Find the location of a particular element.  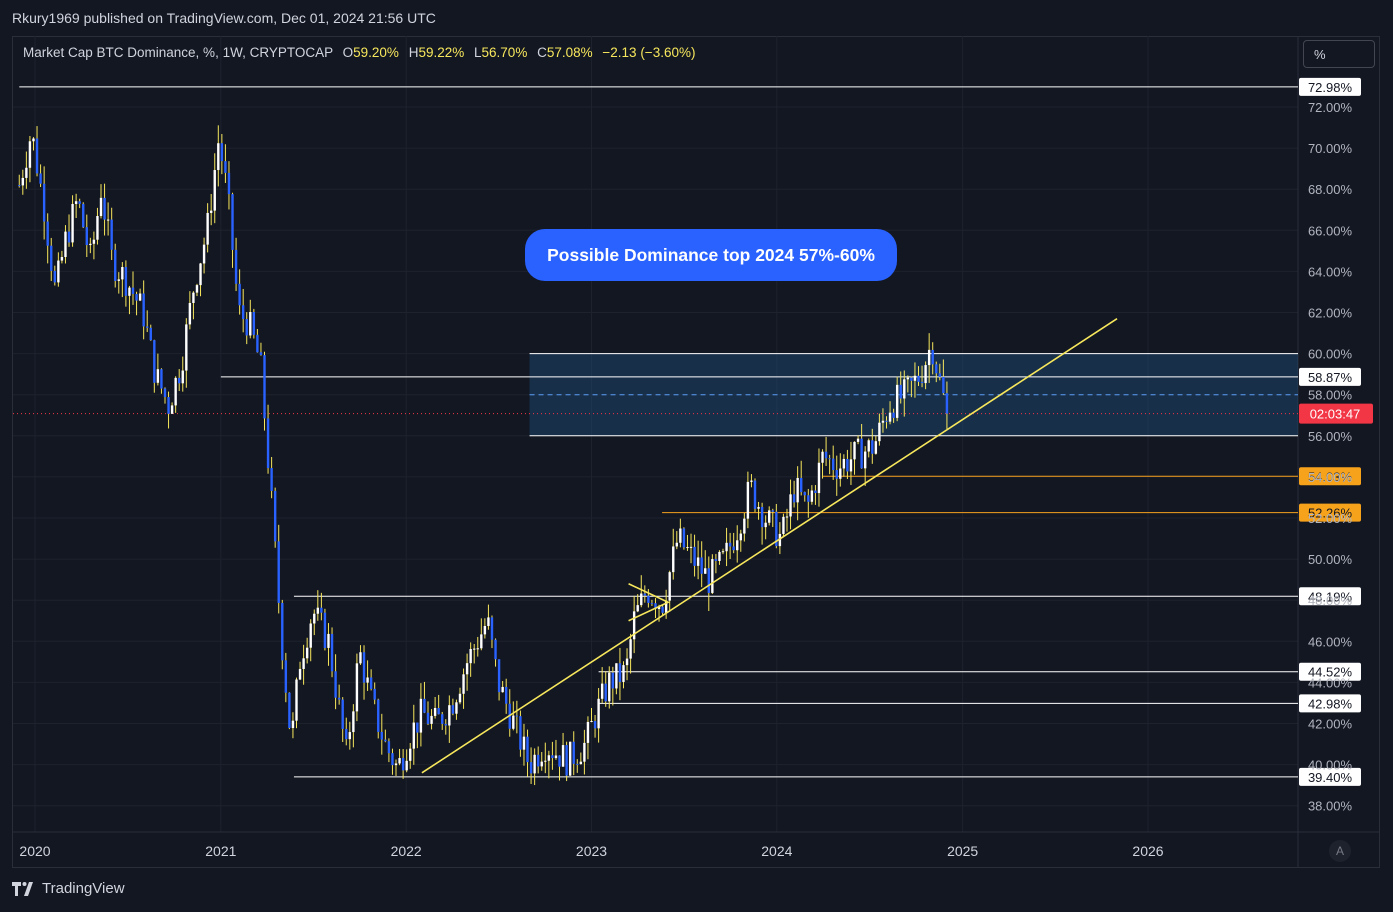

auto-scale-button: A is located at coordinates (1340, 851).